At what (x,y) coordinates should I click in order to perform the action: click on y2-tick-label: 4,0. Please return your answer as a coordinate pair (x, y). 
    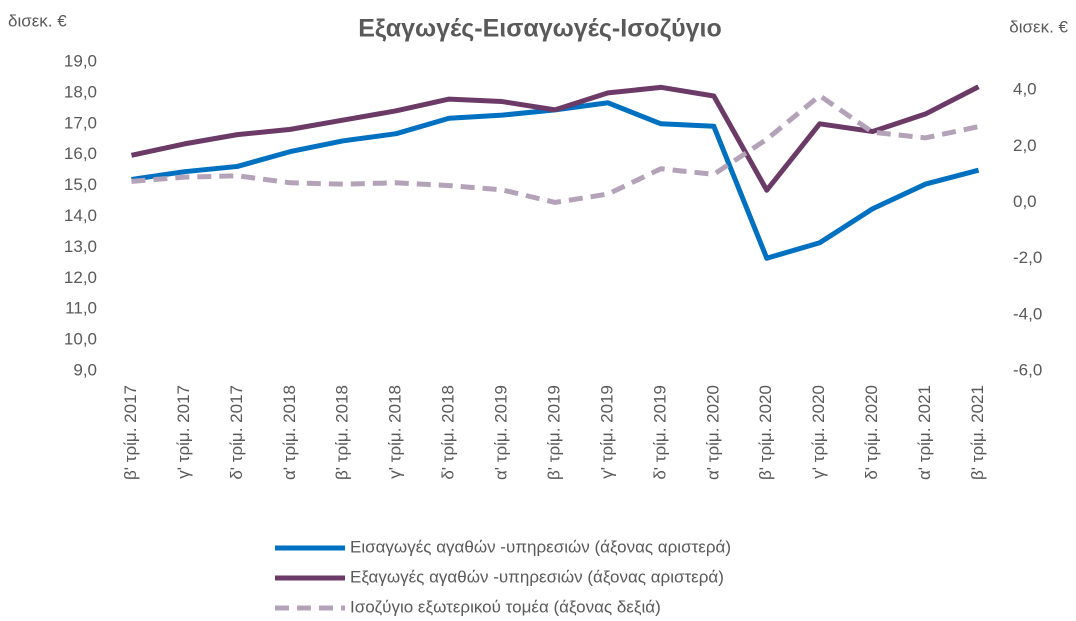
    Looking at the image, I should click on (1025, 89).